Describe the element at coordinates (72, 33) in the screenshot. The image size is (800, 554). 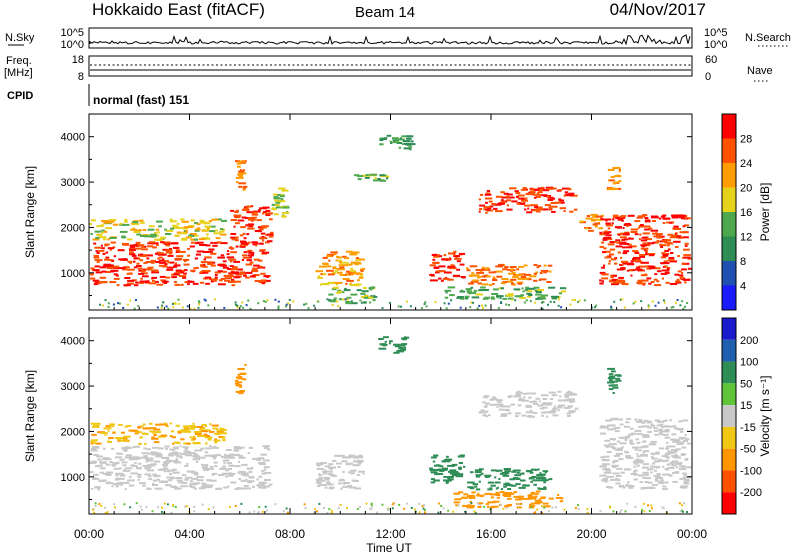
I see `noise-left-tick-top: 10^5` at that location.